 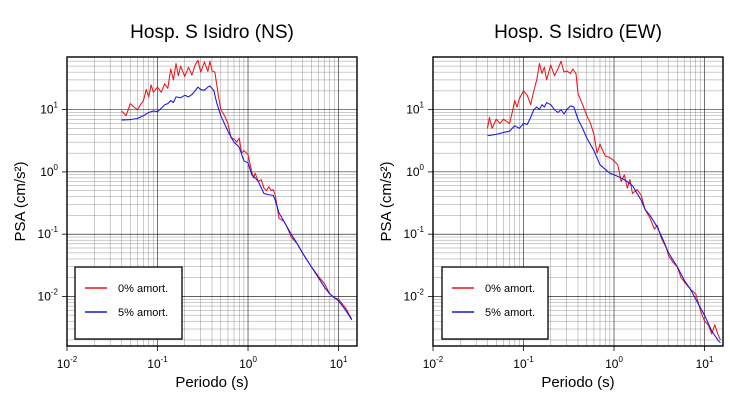 I want to click on chart-title: Hosp. S Isidro (EW), so click(x=578, y=32).